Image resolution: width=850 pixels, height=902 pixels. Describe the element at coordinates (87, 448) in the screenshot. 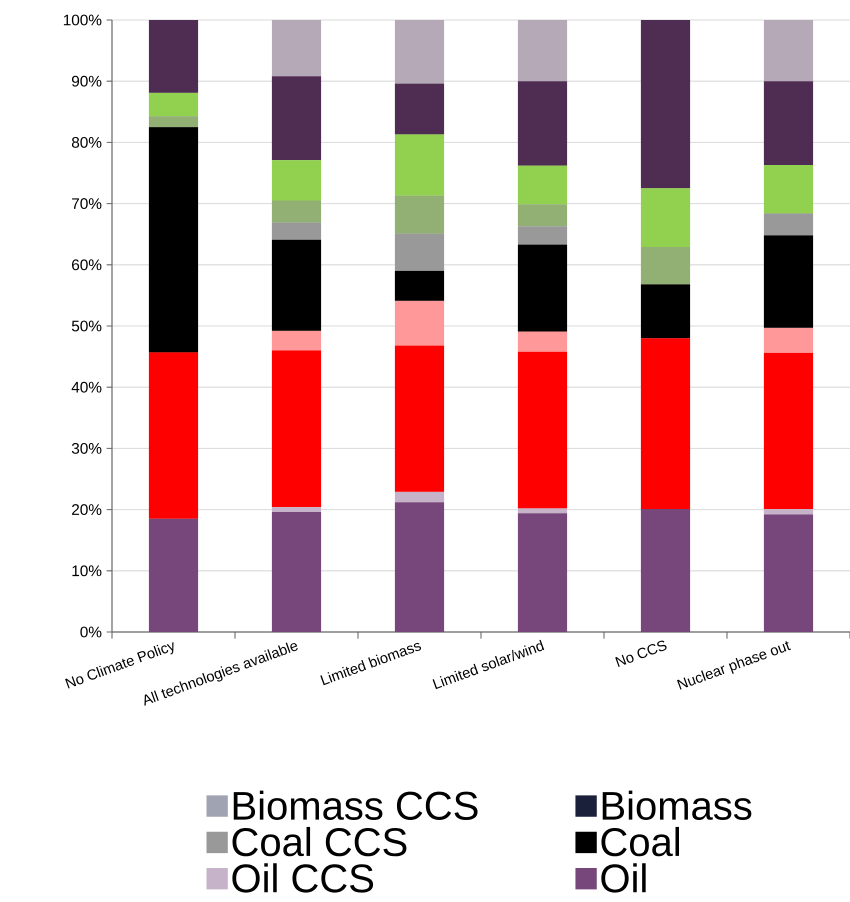

I see `y-tick-label: 30%` at that location.